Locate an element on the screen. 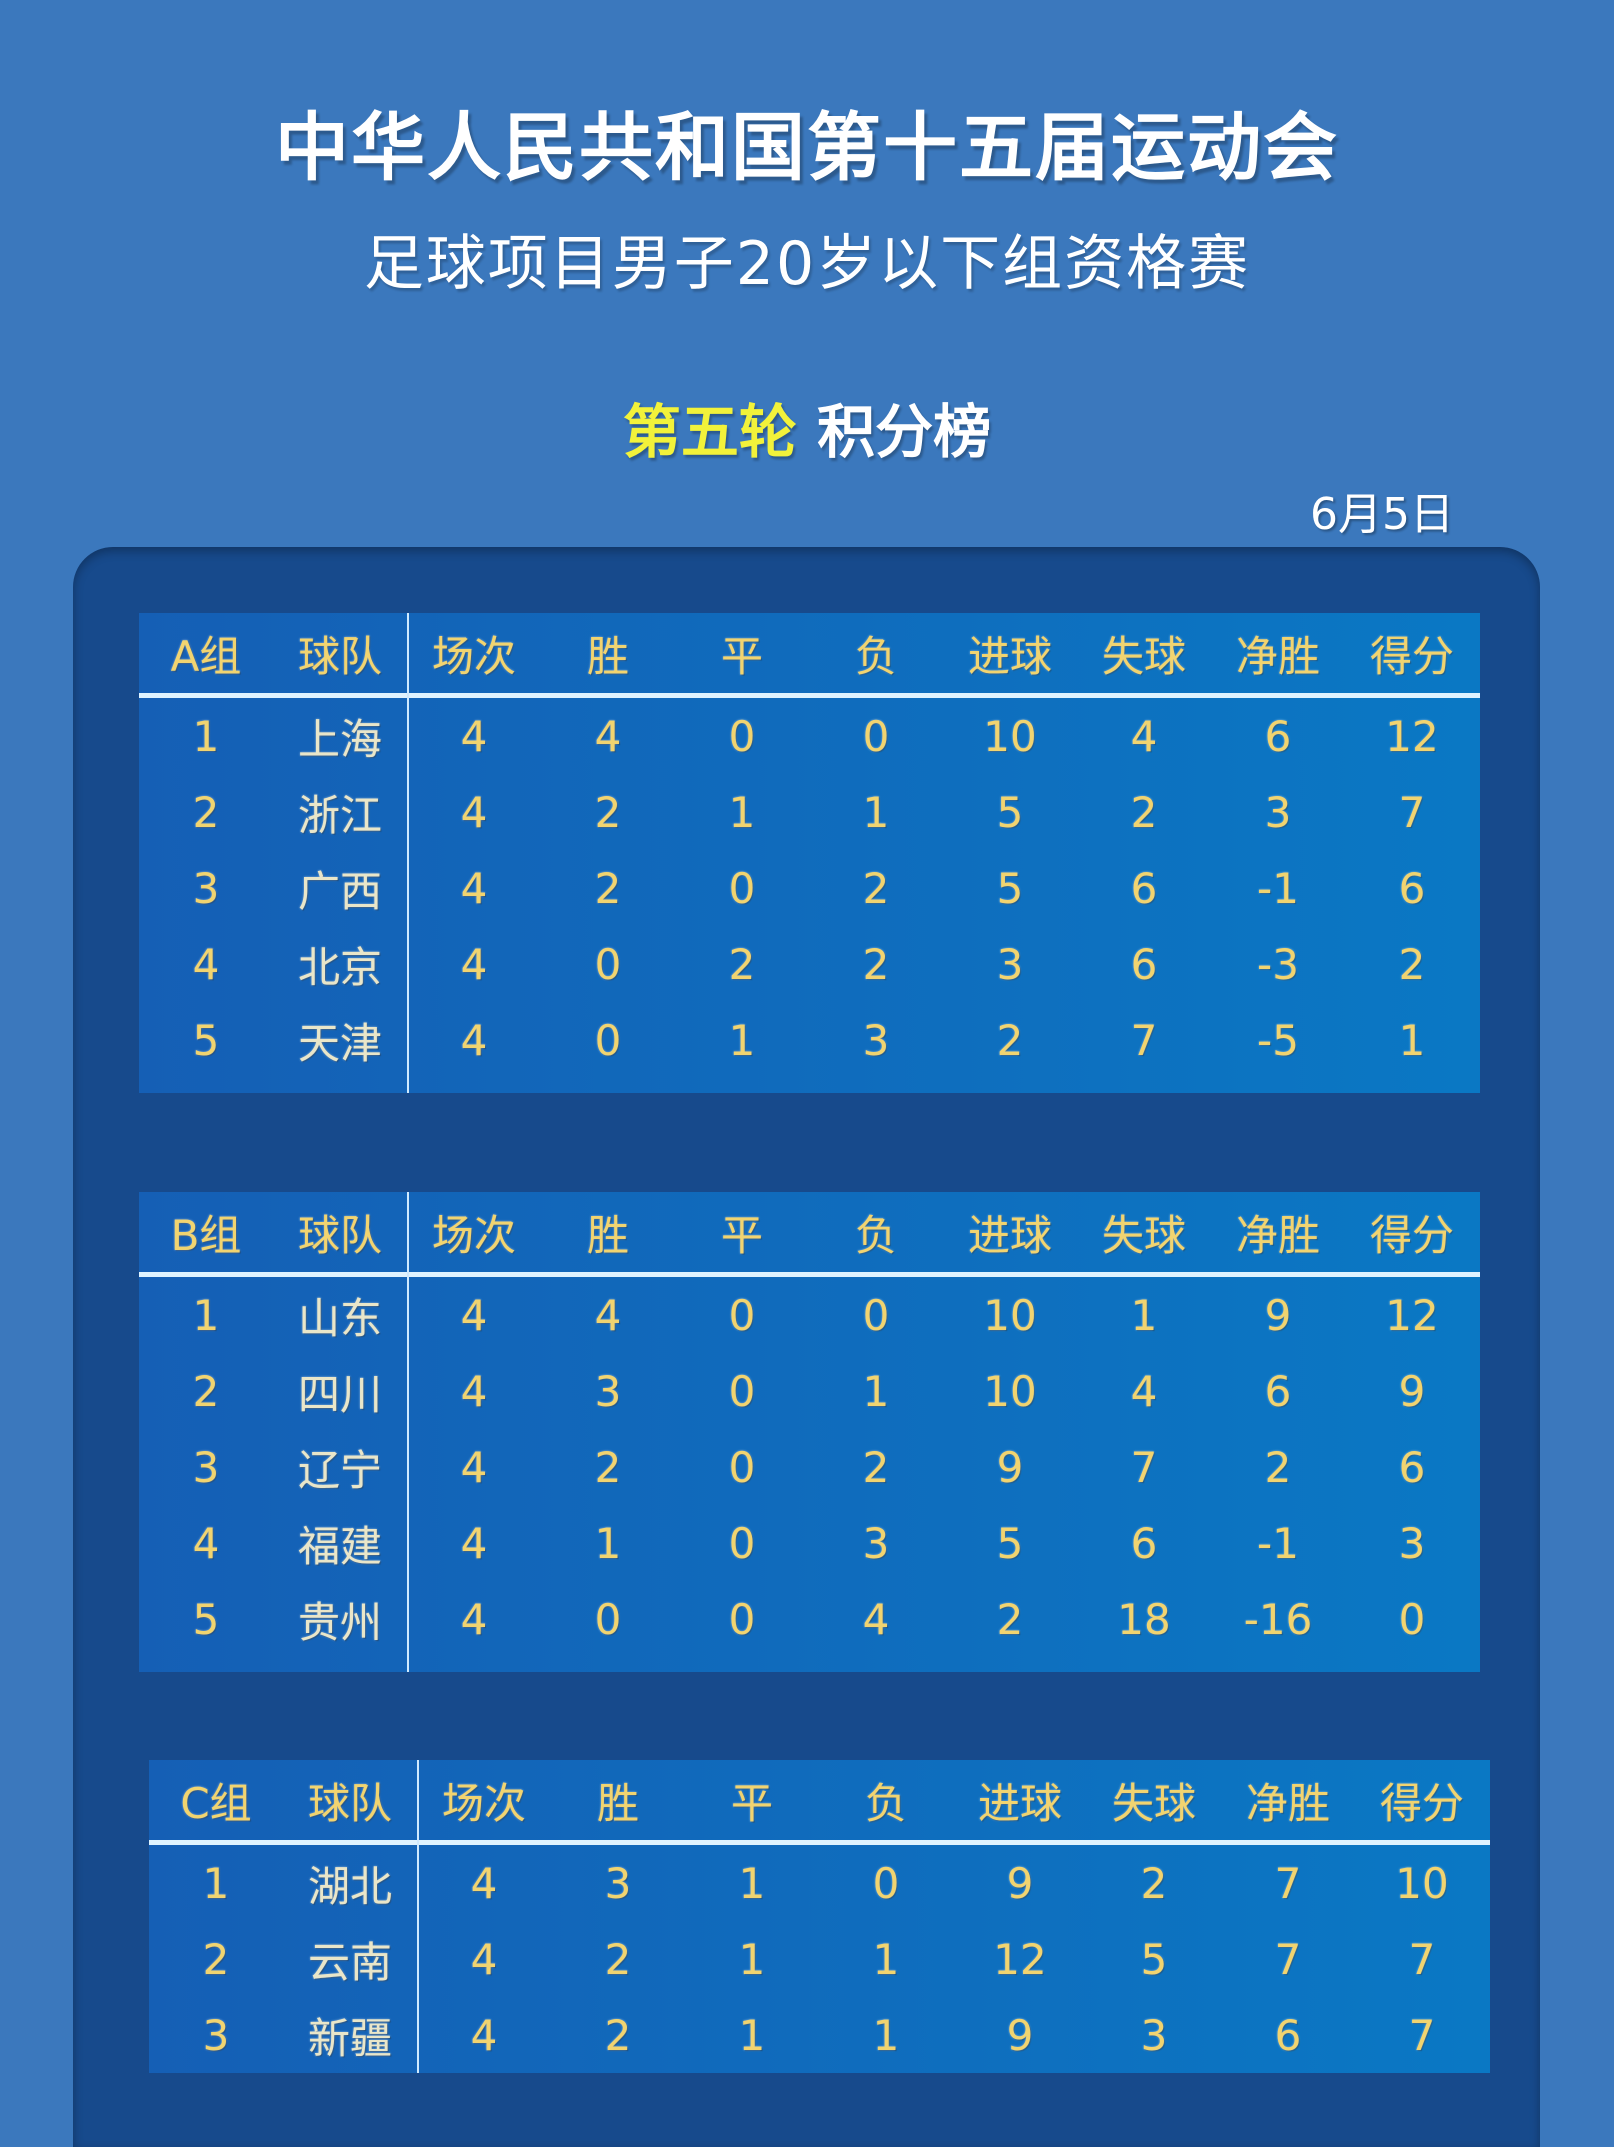 The width and height of the screenshot is (1614, 2147). table-row: 3 广西 4 2 0 2 5 6 -1 6 is located at coordinates (809, 888).